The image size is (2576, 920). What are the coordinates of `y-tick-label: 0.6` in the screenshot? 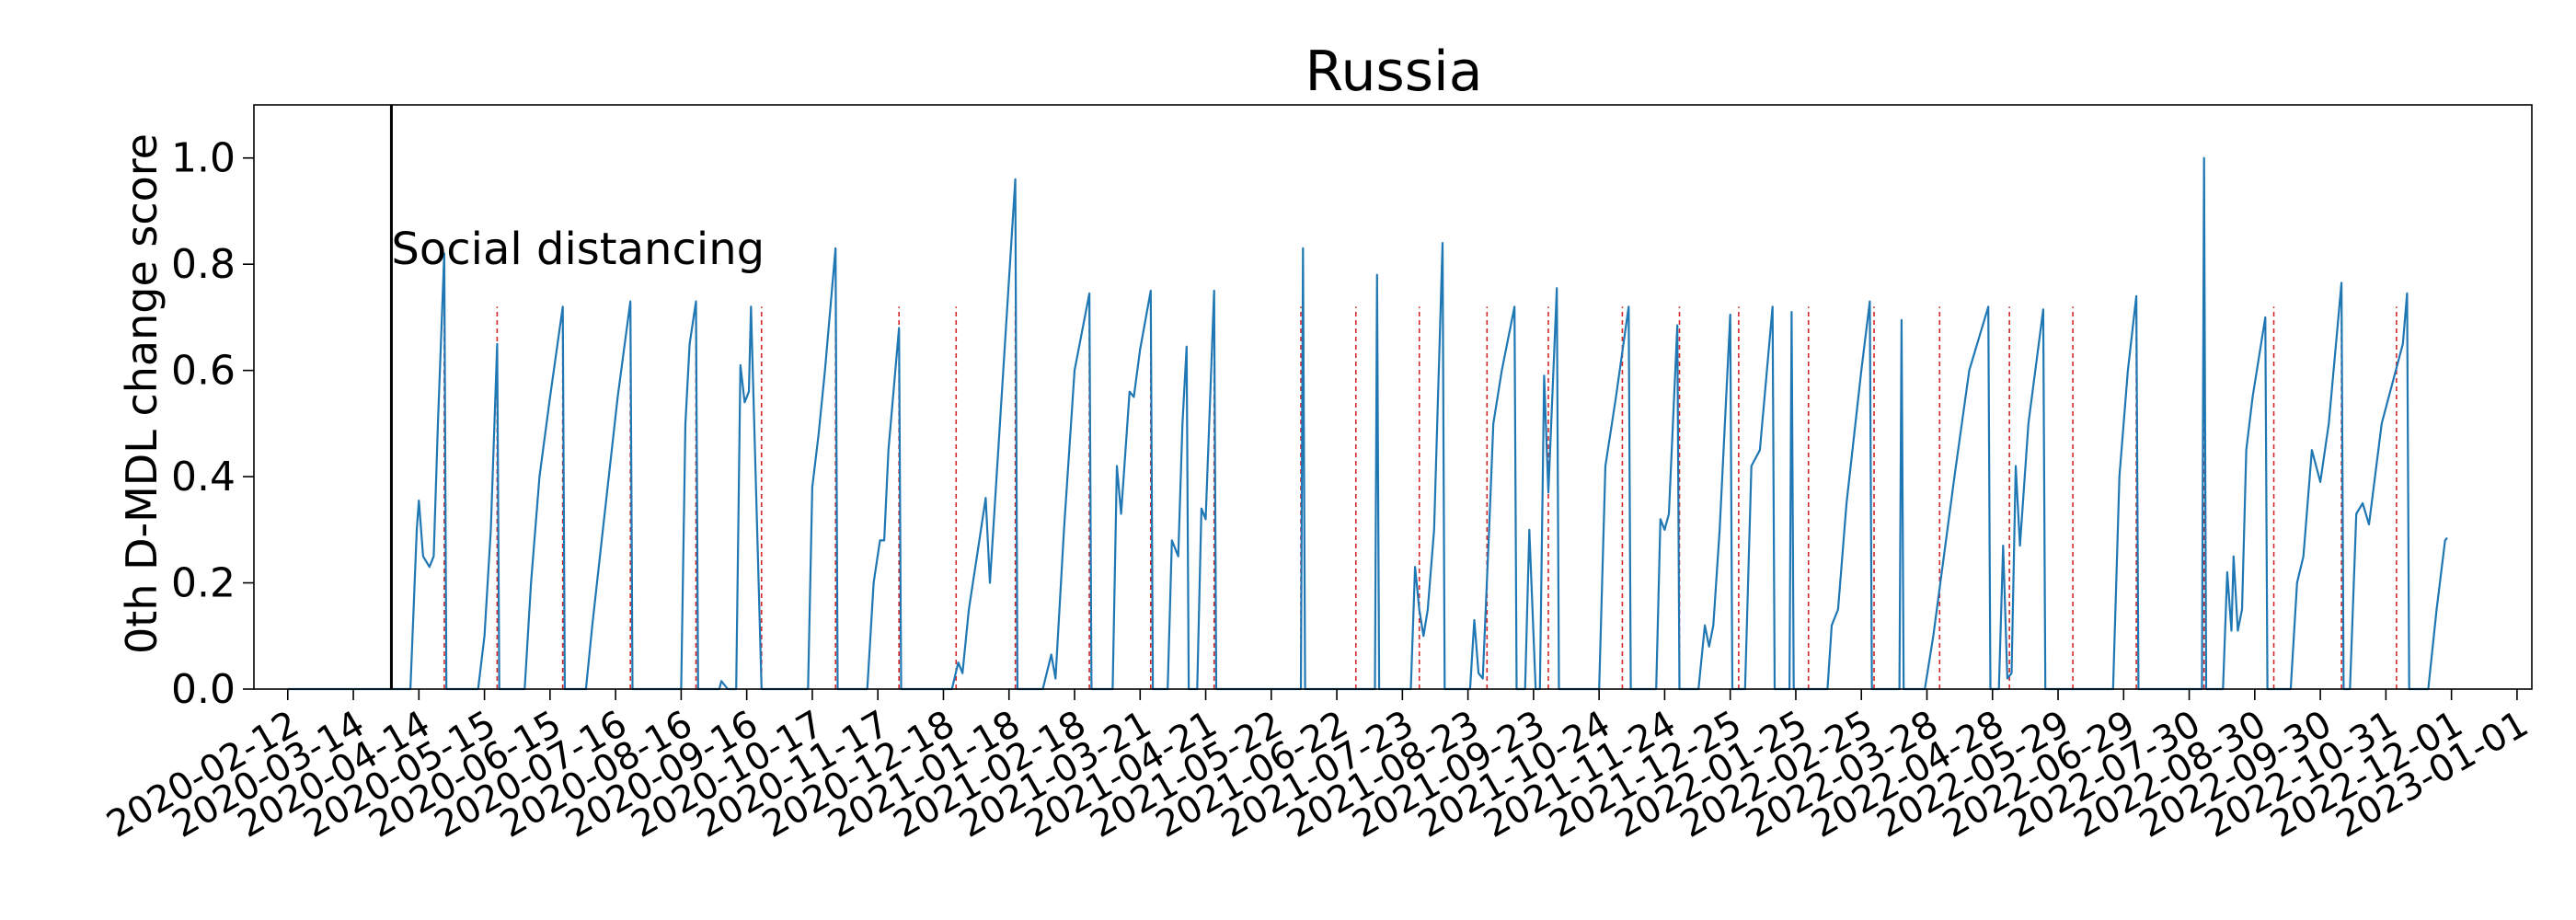 It's located at (203, 371).